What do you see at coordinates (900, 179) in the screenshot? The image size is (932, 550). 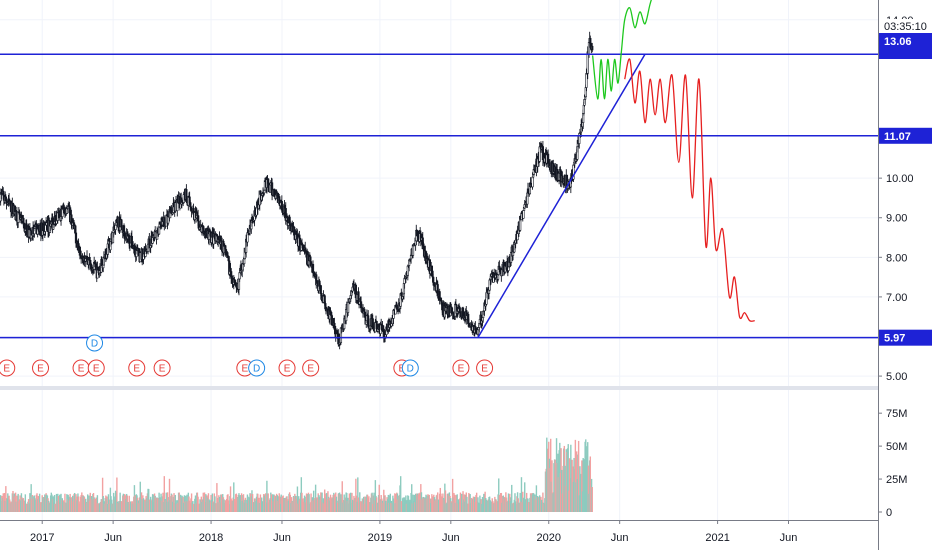 I see `price-tick-label: 10.00` at bounding box center [900, 179].